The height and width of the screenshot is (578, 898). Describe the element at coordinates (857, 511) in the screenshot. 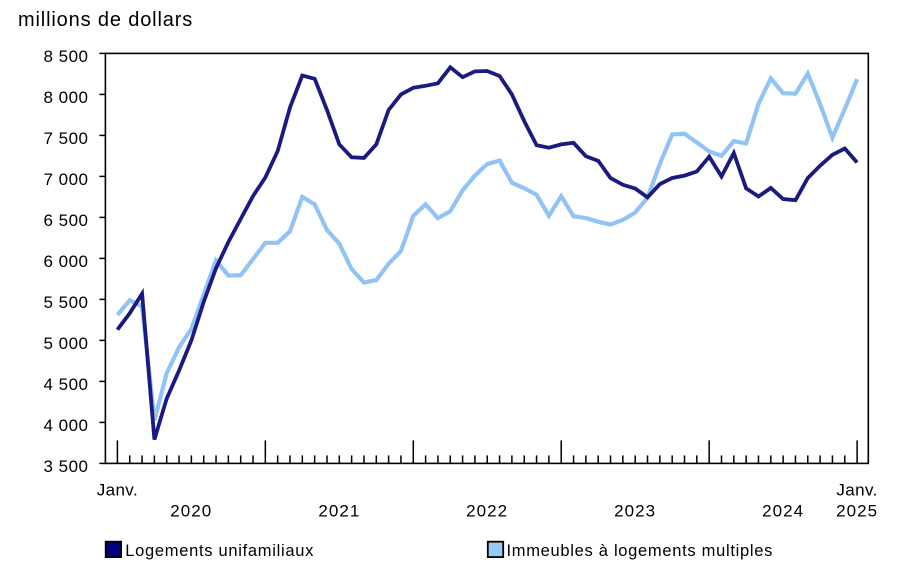

I see `svg-text: 2025` at that location.